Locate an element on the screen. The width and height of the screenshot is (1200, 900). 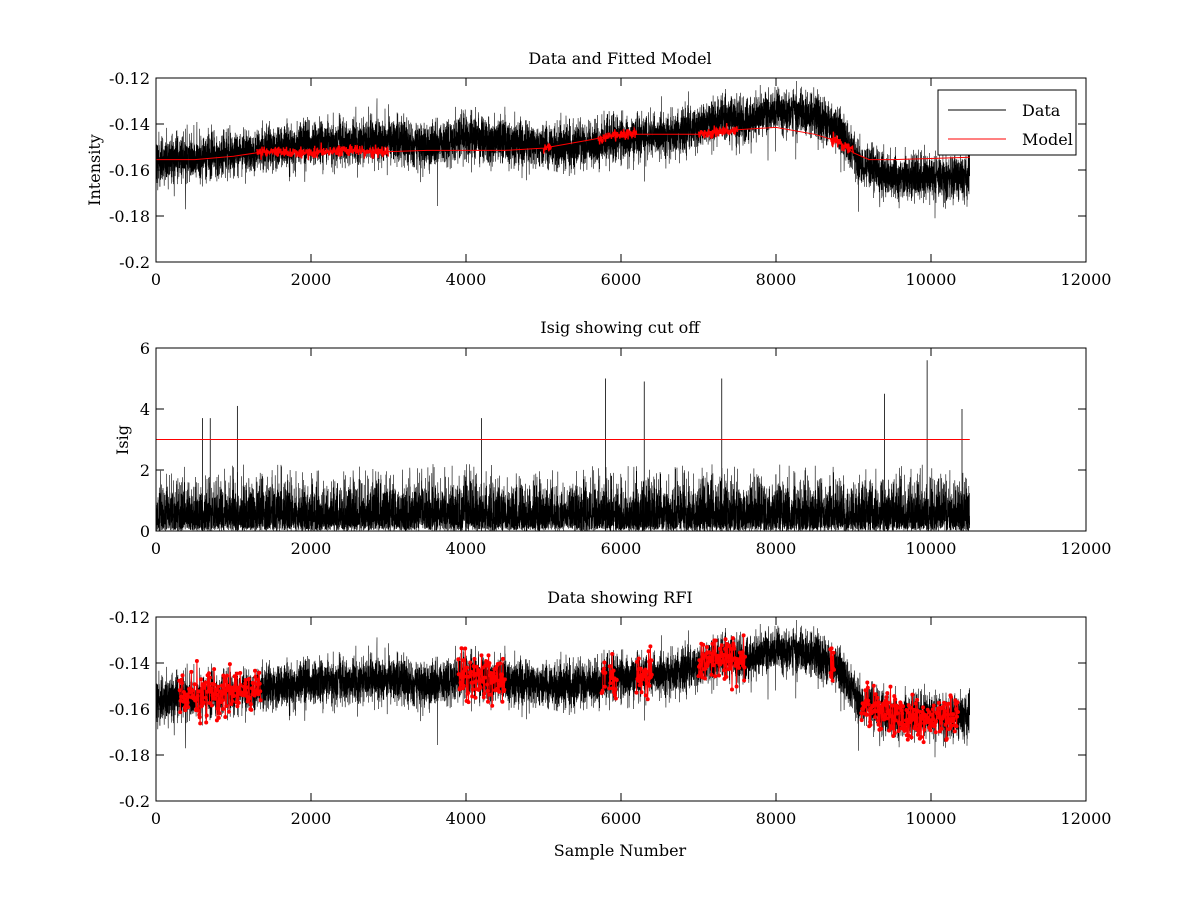
panel-1-plot is located at coordinates (562, 149).